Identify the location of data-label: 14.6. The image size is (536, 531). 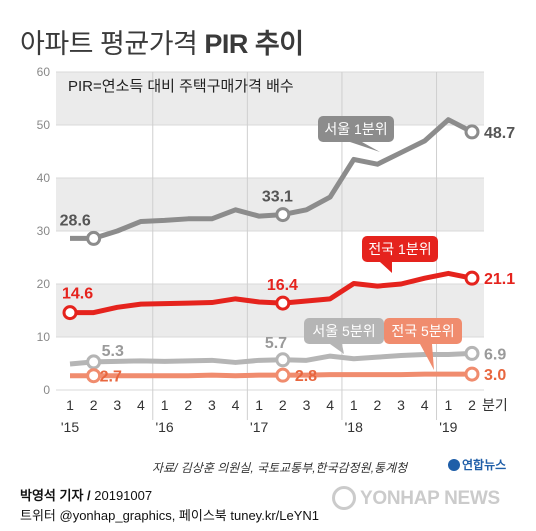
(77, 294).